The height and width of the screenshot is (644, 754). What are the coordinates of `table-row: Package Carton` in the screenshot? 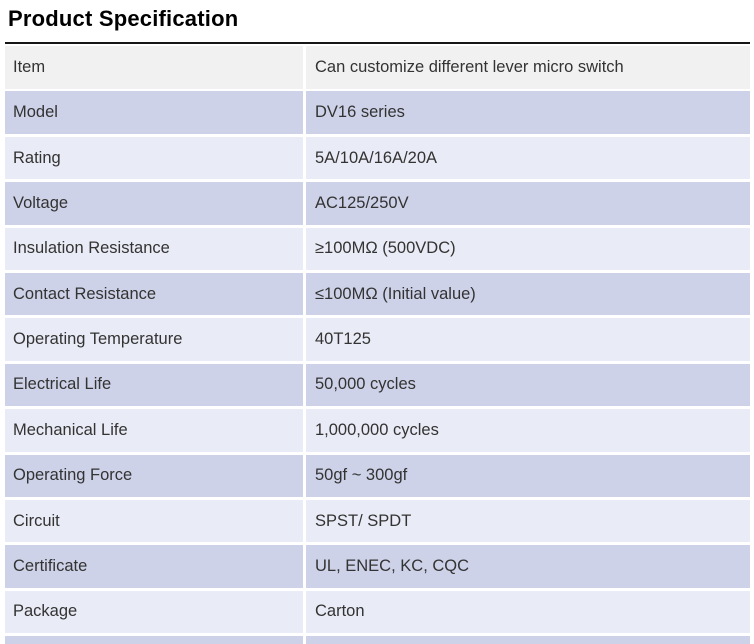 It's located at (377, 612).